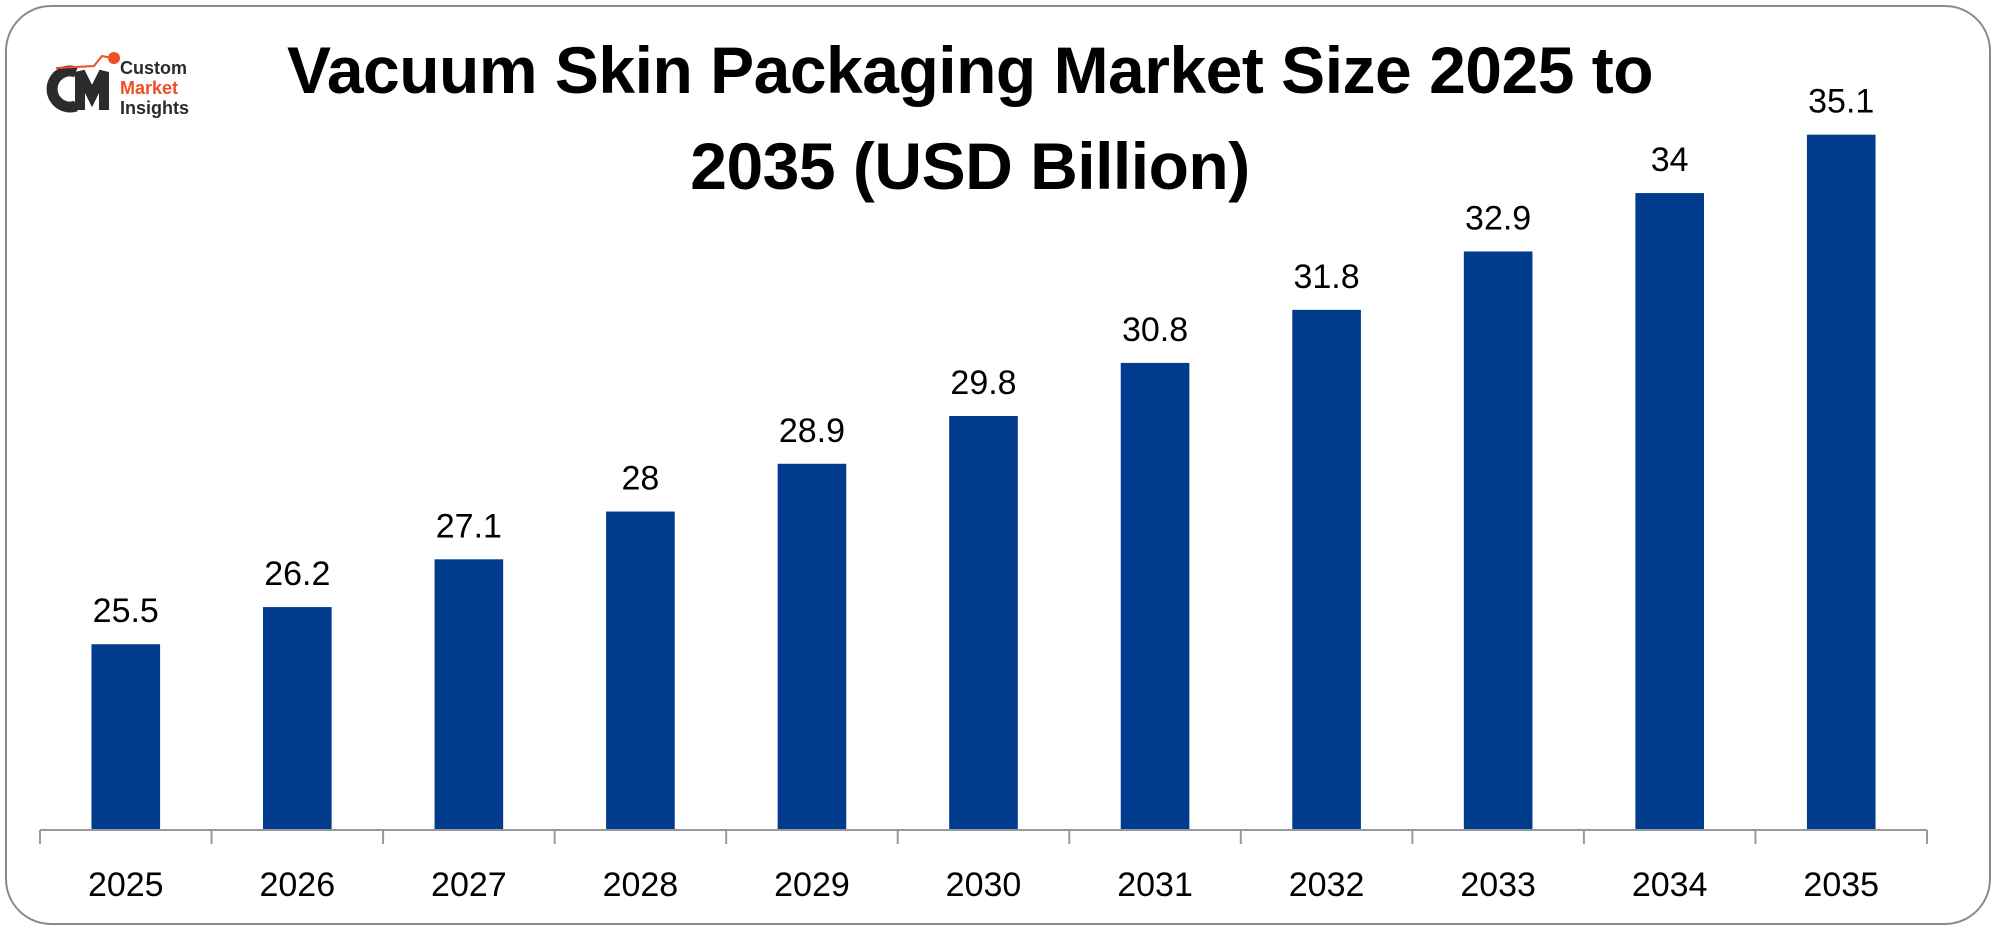 The image size is (2000, 934). I want to click on bar-2029, so click(812, 646).